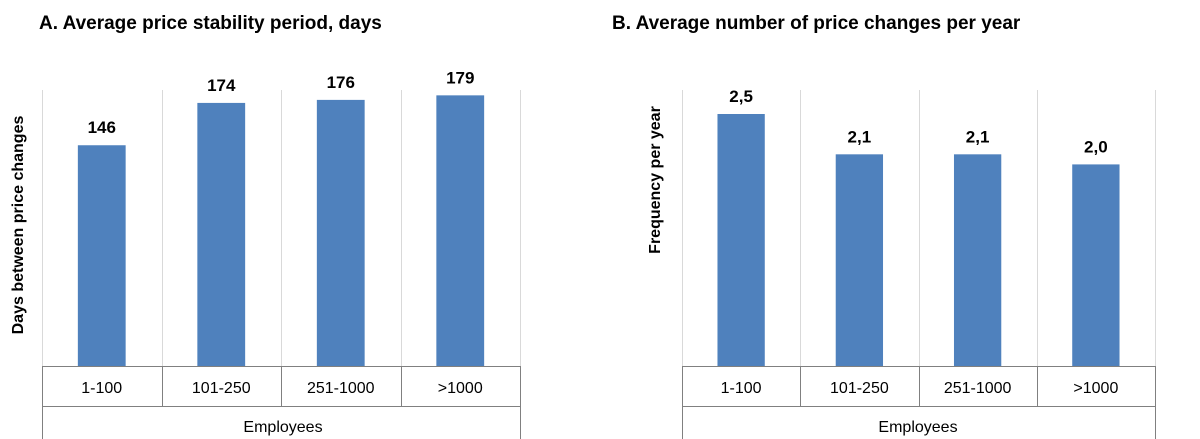 The image size is (1200, 439). Describe the element at coordinates (221, 388) in the screenshot. I see `a-tick-label-1: 101-250` at that location.